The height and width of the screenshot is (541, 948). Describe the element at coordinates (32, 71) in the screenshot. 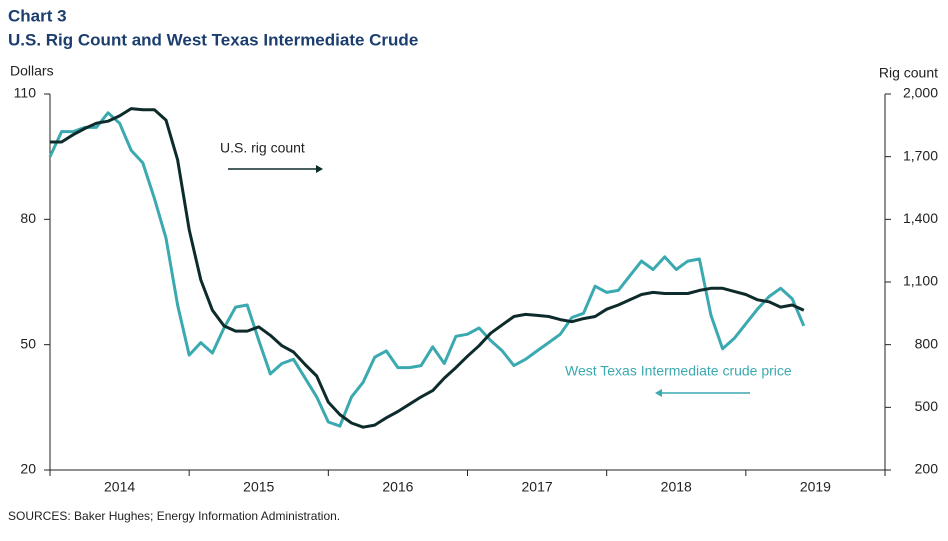

I see `y-axis-label: Dollars` at that location.